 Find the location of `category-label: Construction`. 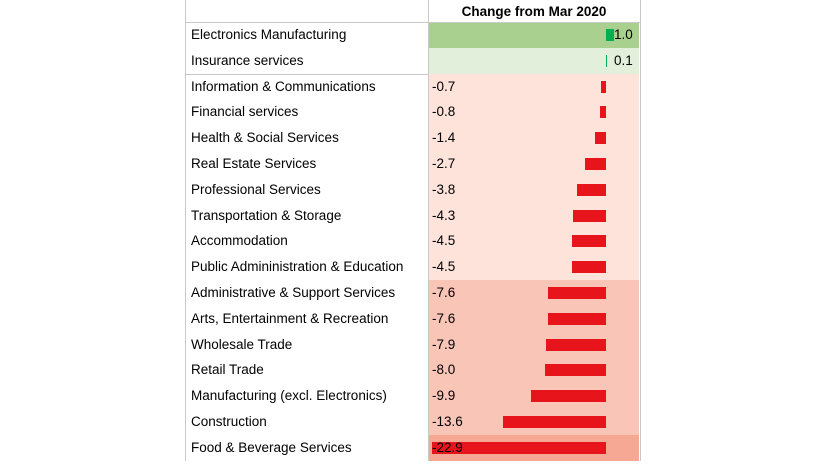

category-label: Construction is located at coordinates (229, 421).